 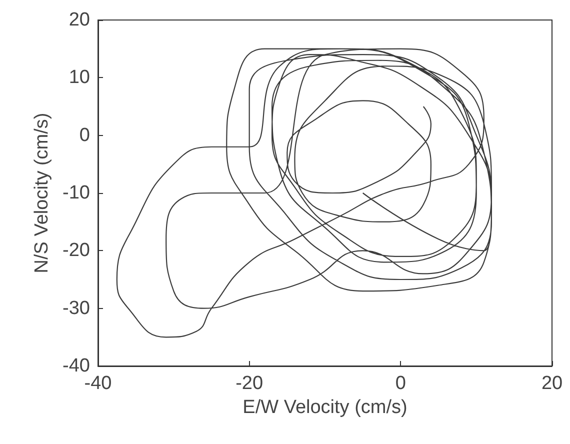 What do you see at coordinates (76, 193) in the screenshot?
I see `y-tick-label: -10` at bounding box center [76, 193].